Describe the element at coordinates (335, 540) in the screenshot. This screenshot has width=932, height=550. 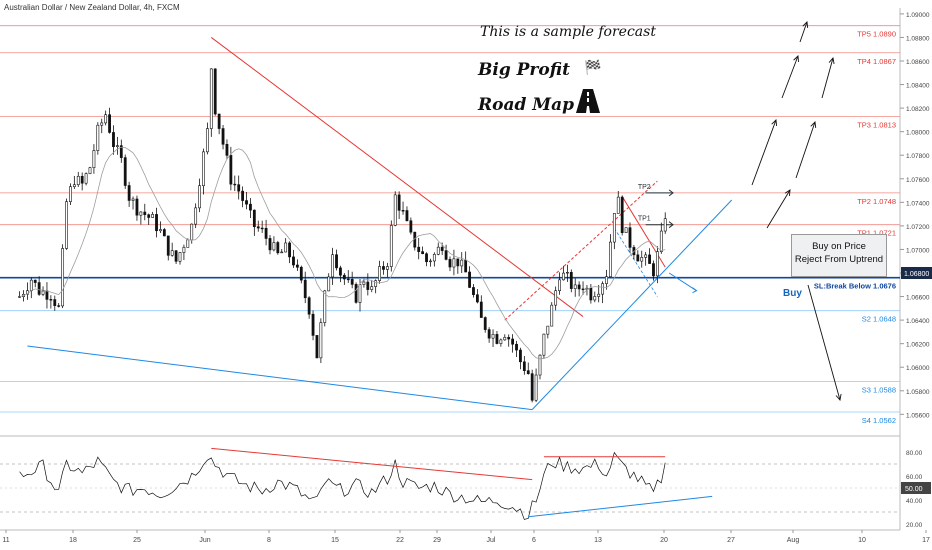
I see `time-tick-label: 15` at that location.